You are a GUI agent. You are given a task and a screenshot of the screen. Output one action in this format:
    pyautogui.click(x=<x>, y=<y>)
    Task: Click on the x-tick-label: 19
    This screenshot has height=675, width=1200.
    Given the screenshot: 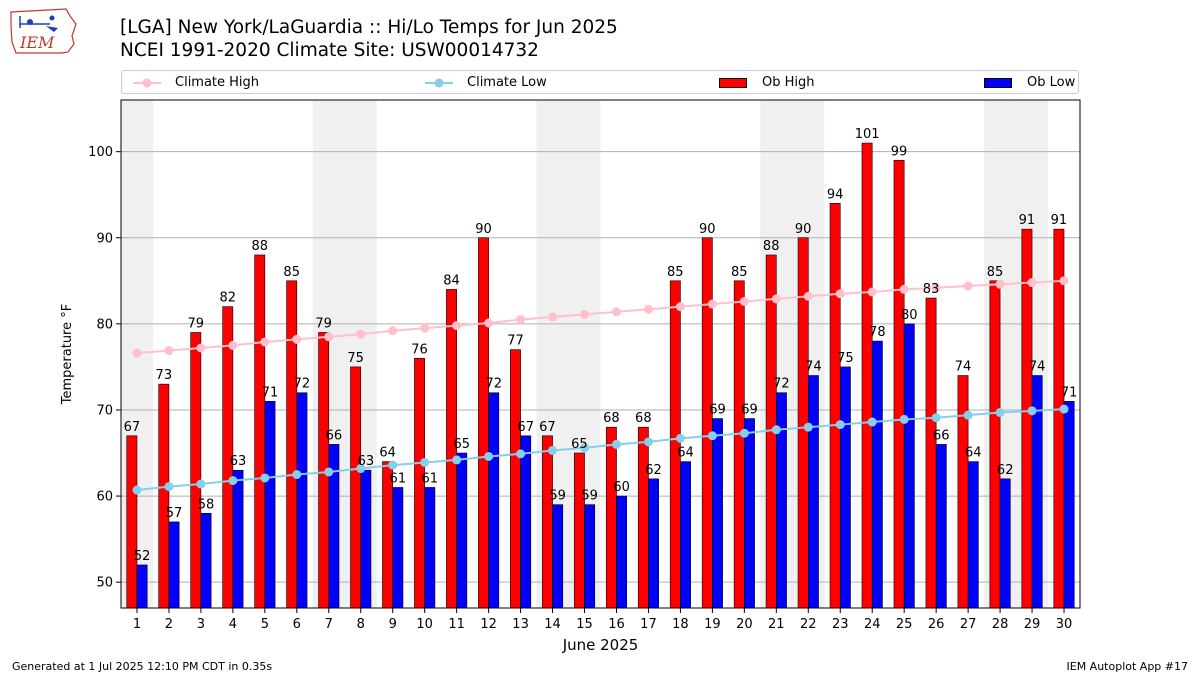 What is the action you would take?
    pyautogui.click(x=712, y=624)
    